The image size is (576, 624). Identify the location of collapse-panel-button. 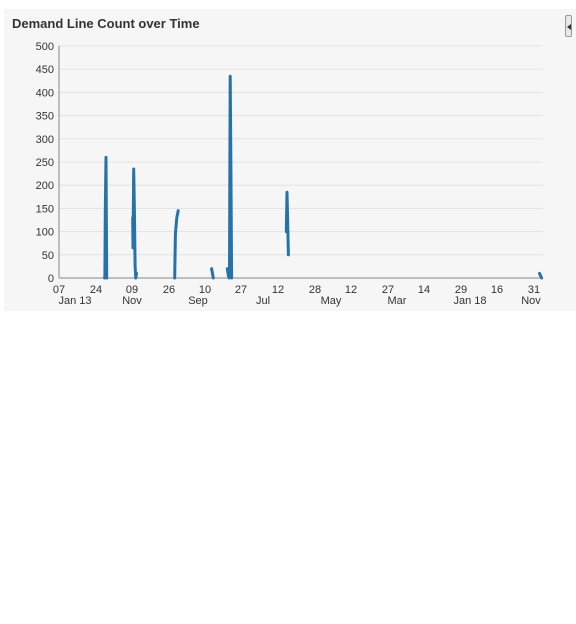
(568, 26).